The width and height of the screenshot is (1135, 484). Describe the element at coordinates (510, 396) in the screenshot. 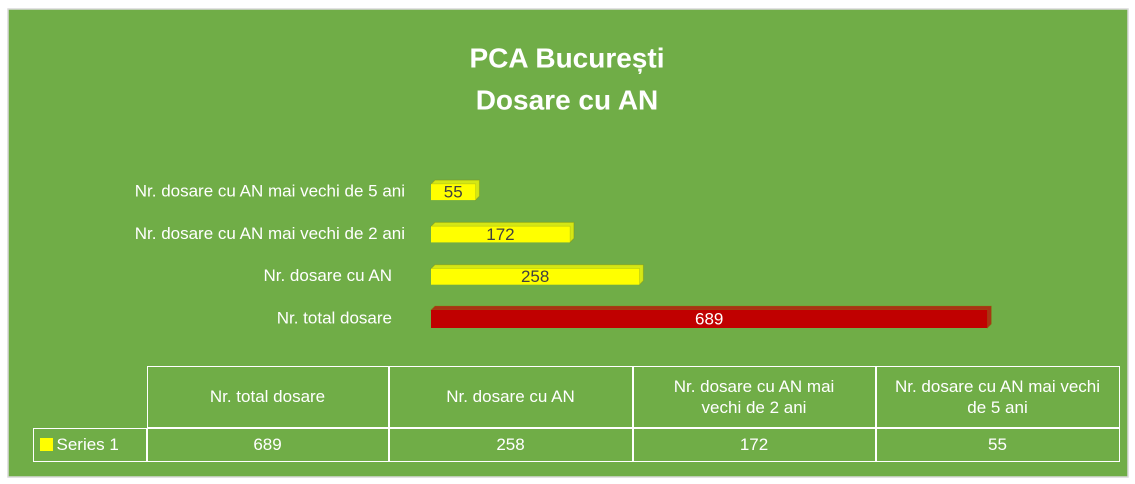

I see `table-header: Nr. dosare cu AN` at that location.